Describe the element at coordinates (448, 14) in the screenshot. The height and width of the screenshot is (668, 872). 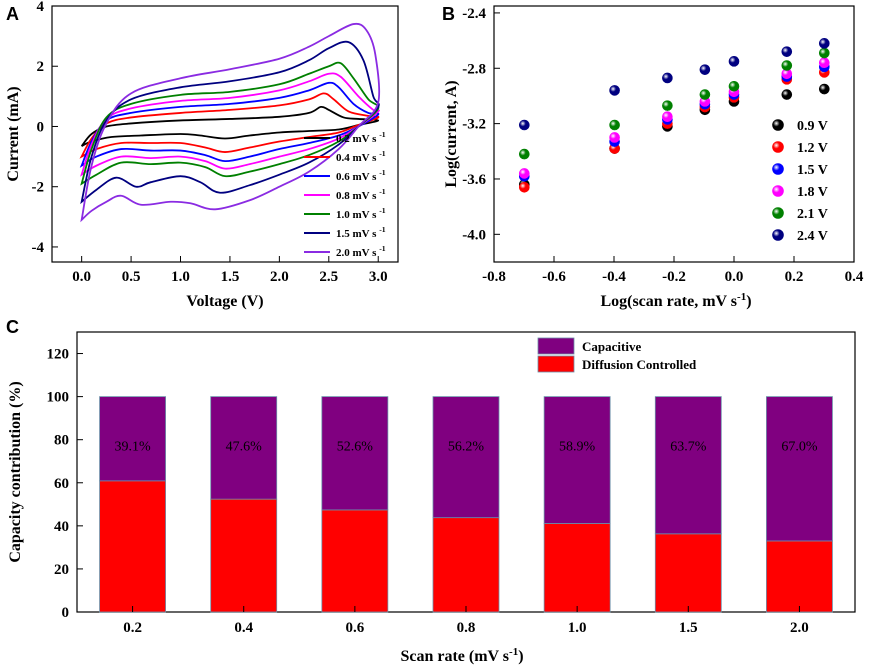
I see `panel-label-b: B` at that location.